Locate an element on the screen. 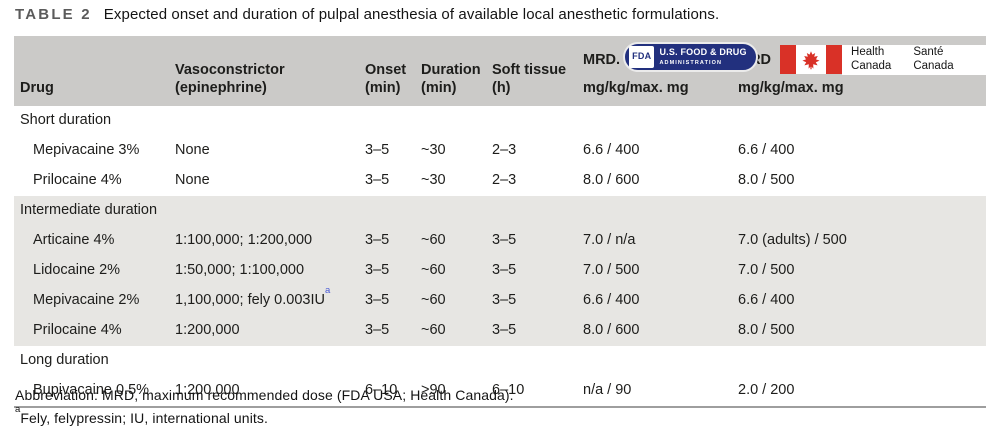  cell-duration: >90 is located at coordinates (433, 390).